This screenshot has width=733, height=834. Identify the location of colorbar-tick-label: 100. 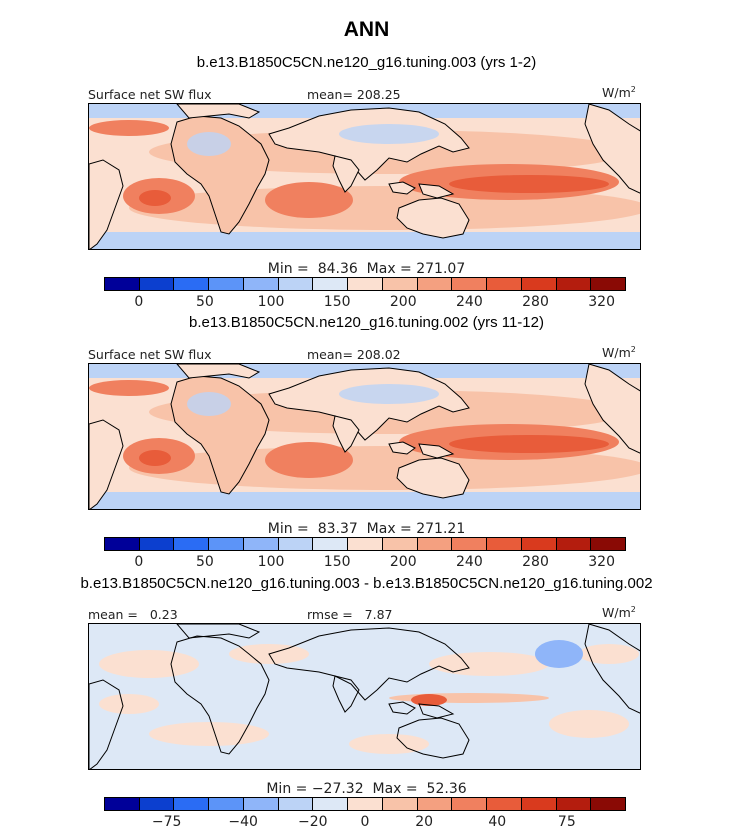
(271, 562).